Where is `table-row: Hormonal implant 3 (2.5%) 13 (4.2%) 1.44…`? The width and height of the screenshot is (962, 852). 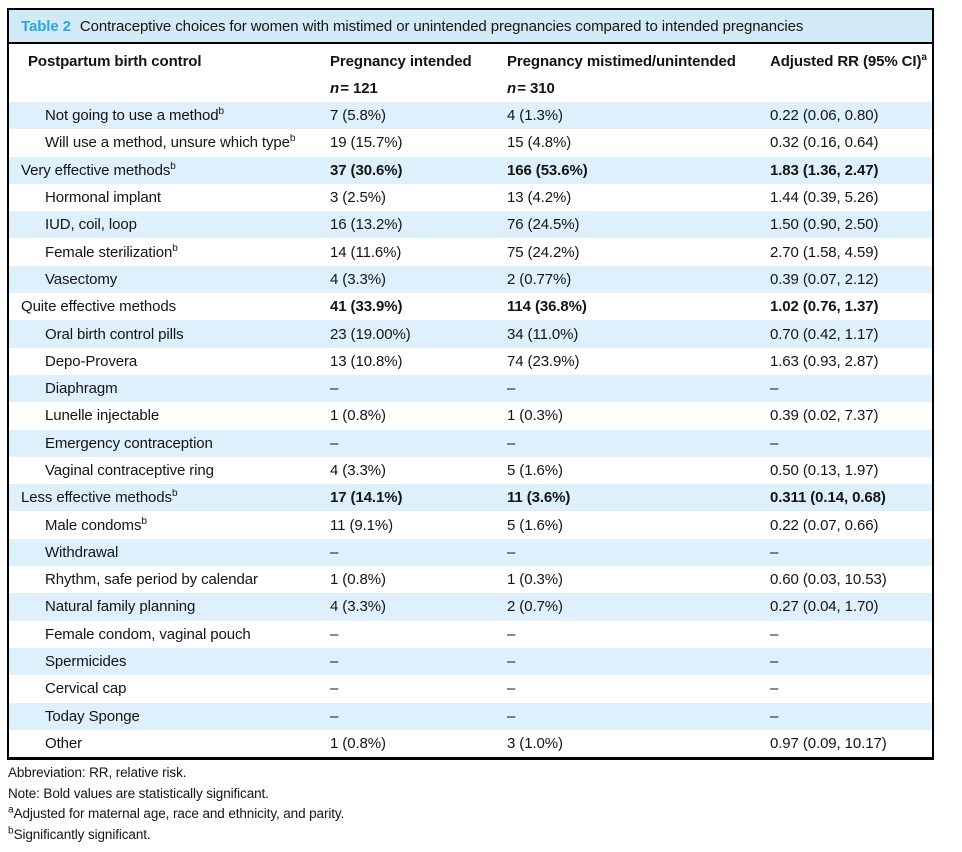
table-row: Hormonal implant 3 (2.5%) 13 (4.2%) 1.44… is located at coordinates (470, 197).